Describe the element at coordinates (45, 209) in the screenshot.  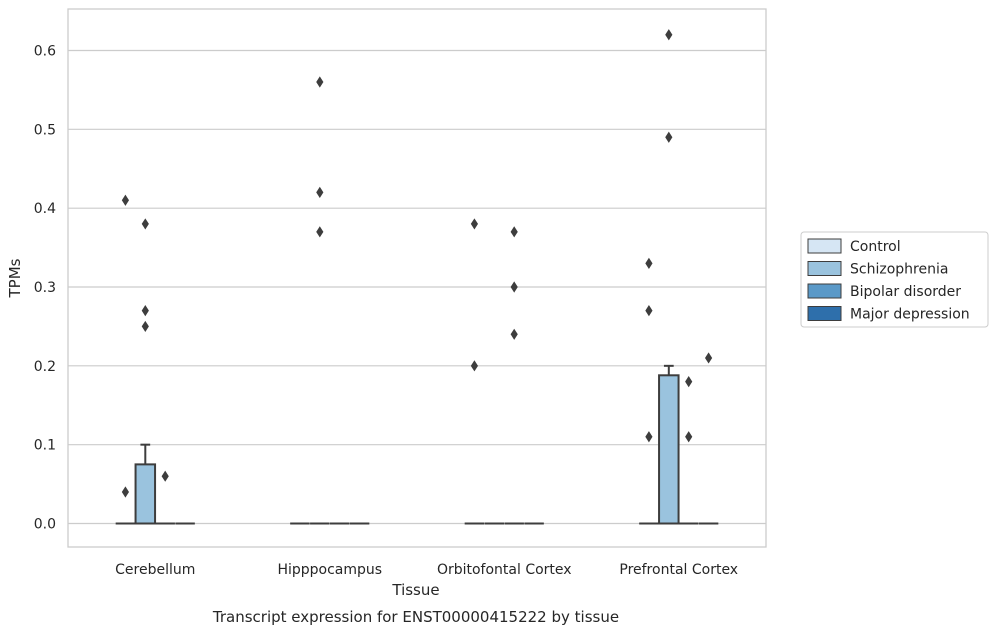
I see `y-tick-label: 0.4` at that location.